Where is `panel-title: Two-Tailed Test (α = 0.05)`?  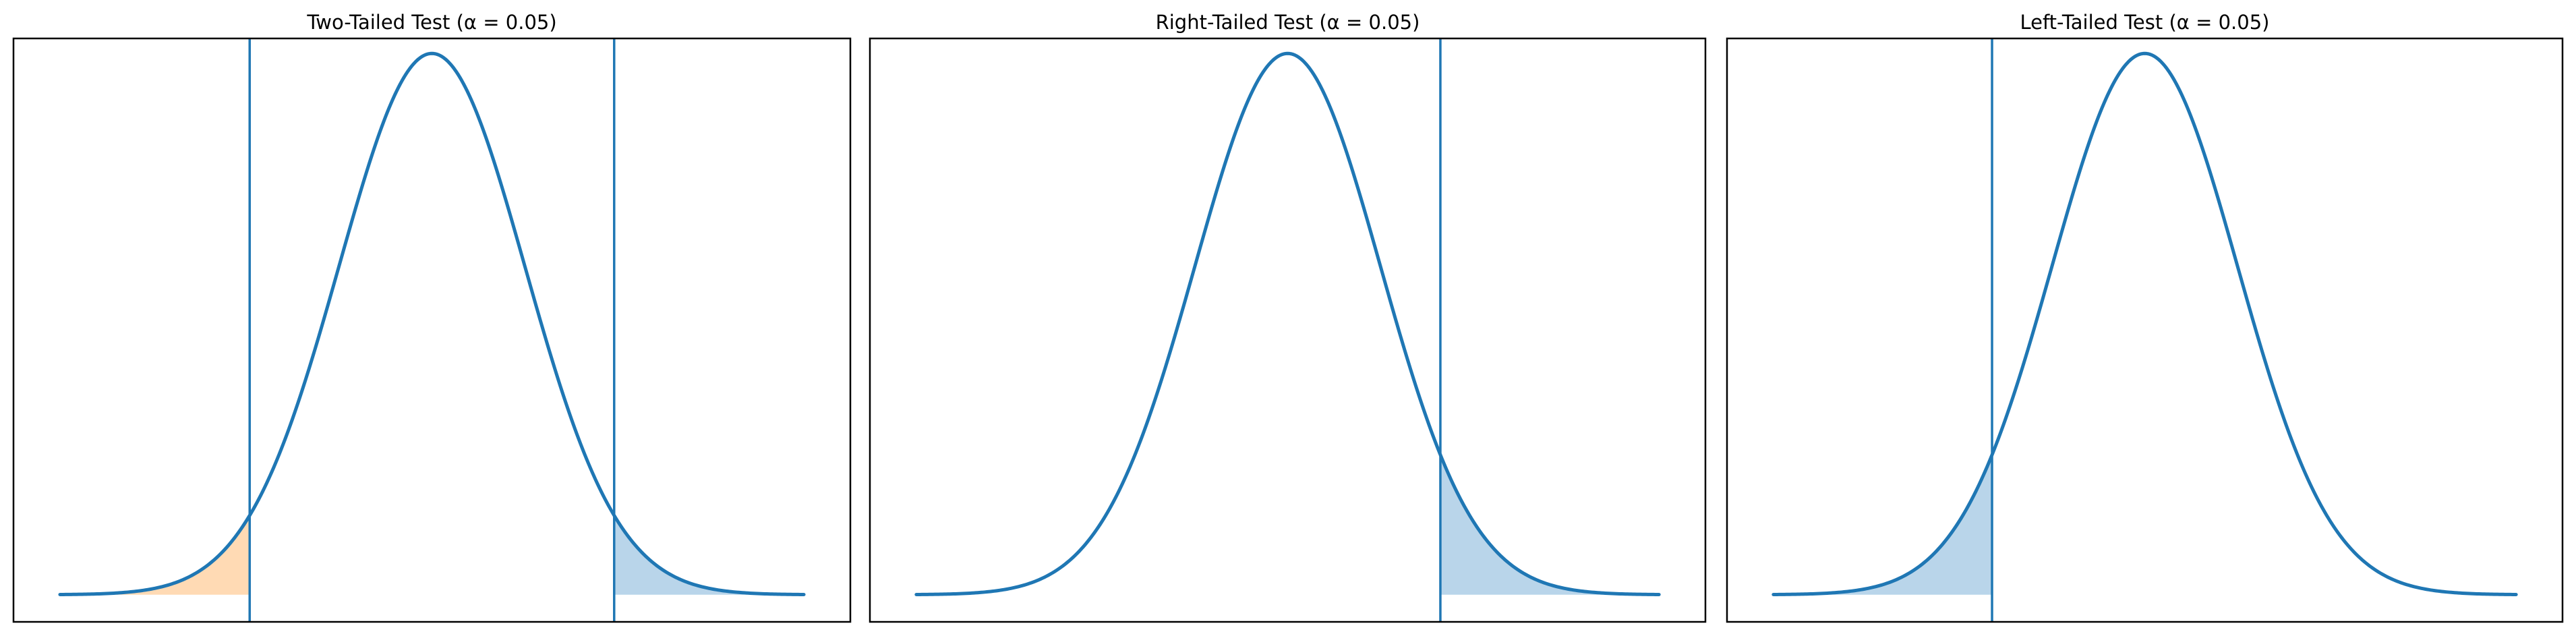
panel-title: Two-Tailed Test (α = 0.05) is located at coordinates (431, 23).